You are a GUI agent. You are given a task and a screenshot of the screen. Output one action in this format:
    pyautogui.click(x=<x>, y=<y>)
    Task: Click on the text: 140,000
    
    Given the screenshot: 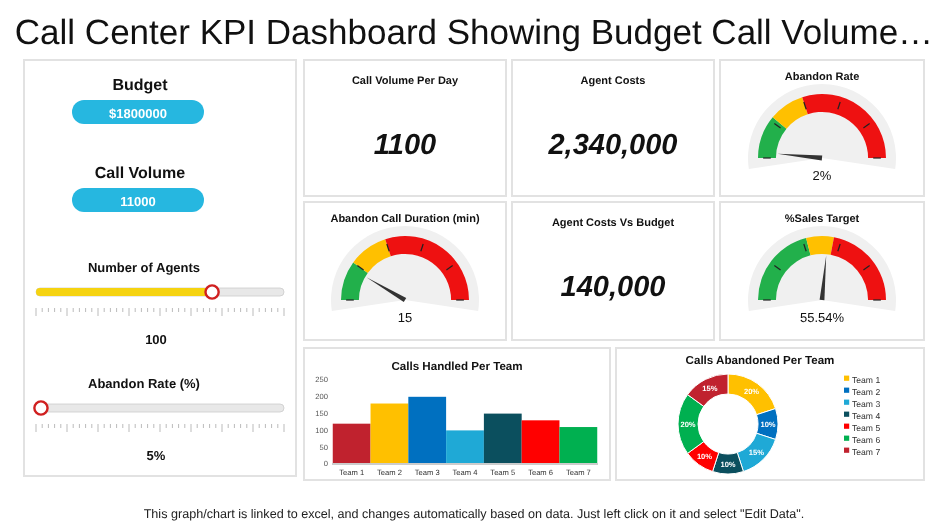 What is the action you would take?
    pyautogui.click(x=613, y=288)
    